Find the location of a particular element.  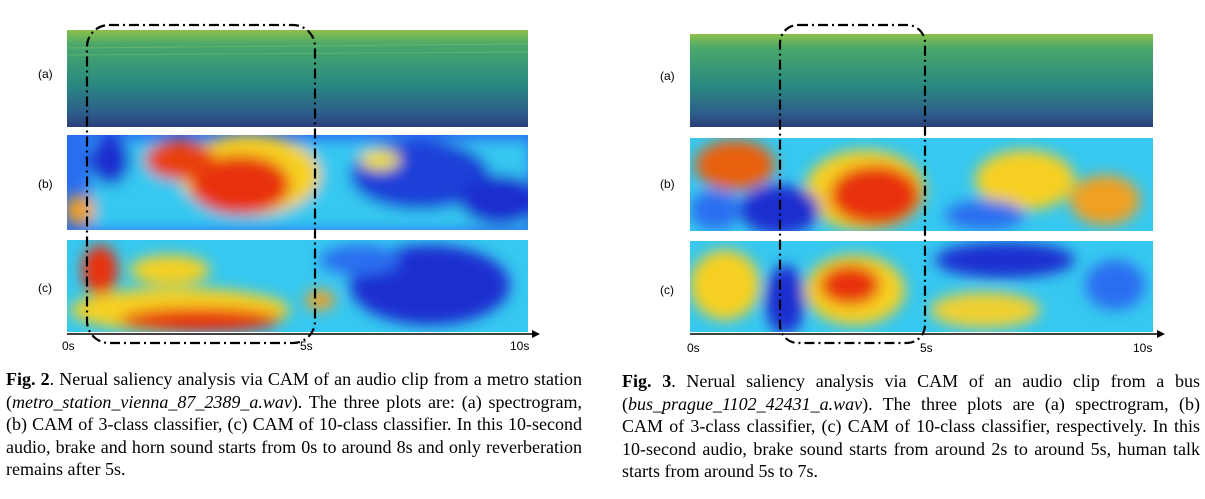

caption-label: Fig. 2 is located at coordinates (28, 379).